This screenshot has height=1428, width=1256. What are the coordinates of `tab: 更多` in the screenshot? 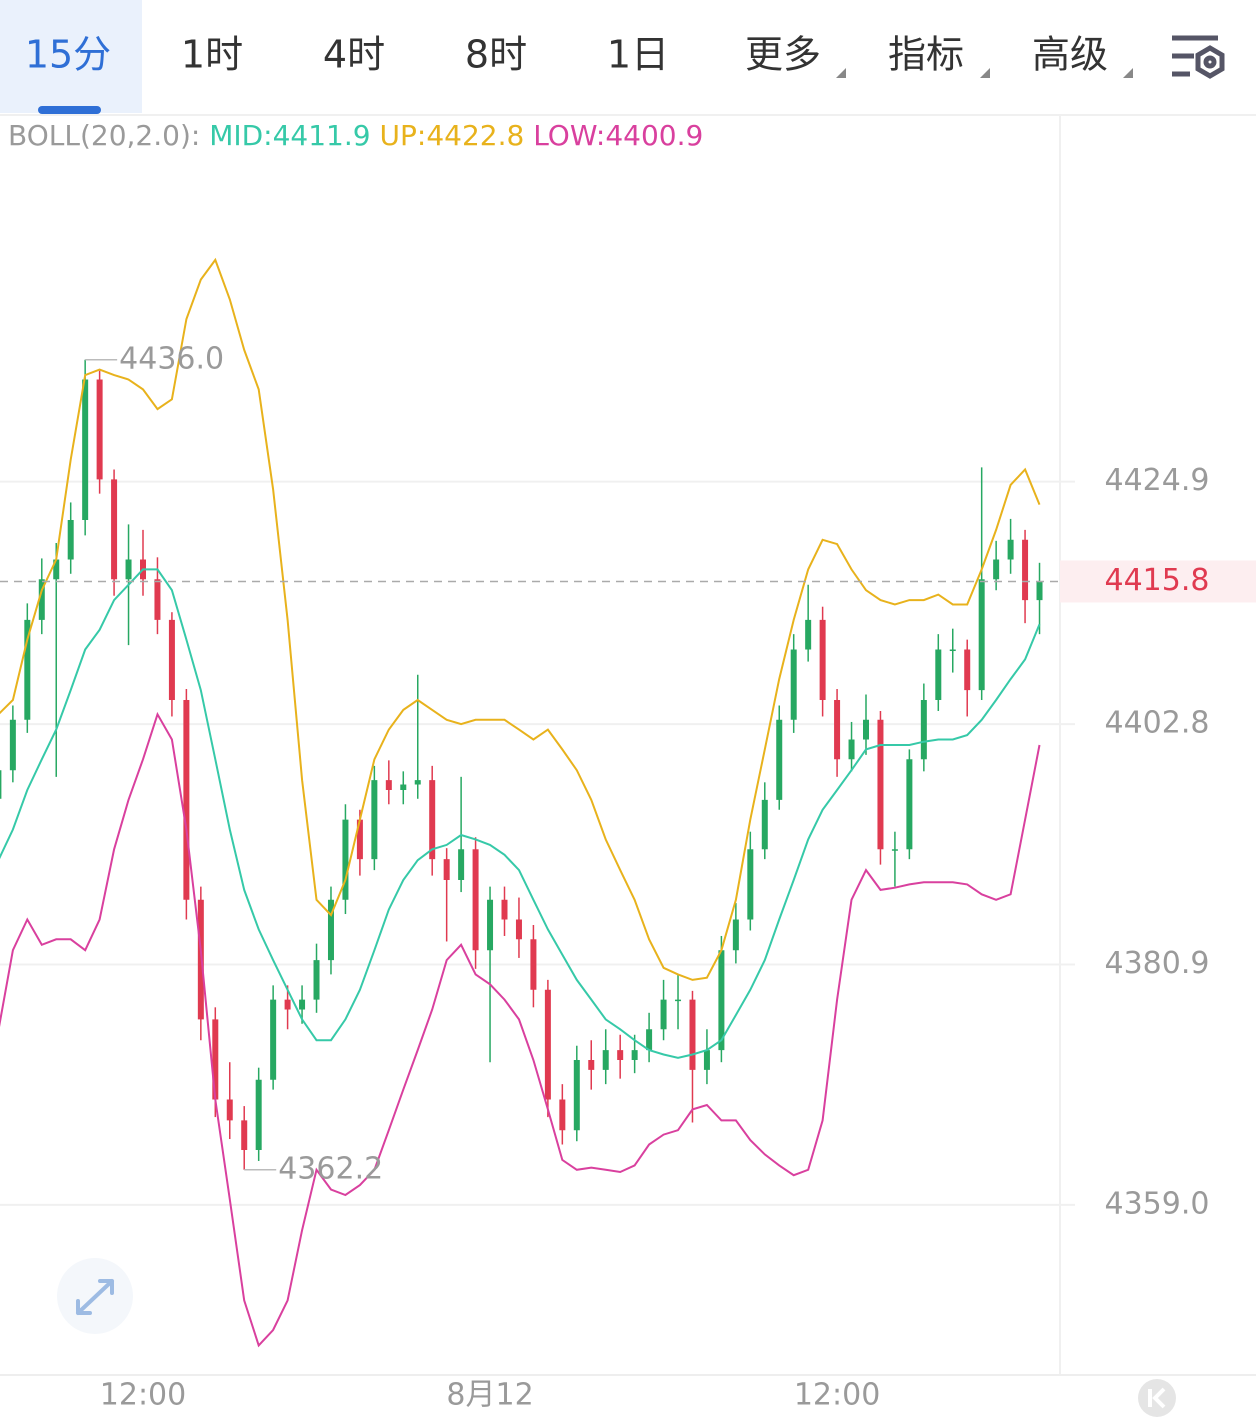 It's located at (783, 55).